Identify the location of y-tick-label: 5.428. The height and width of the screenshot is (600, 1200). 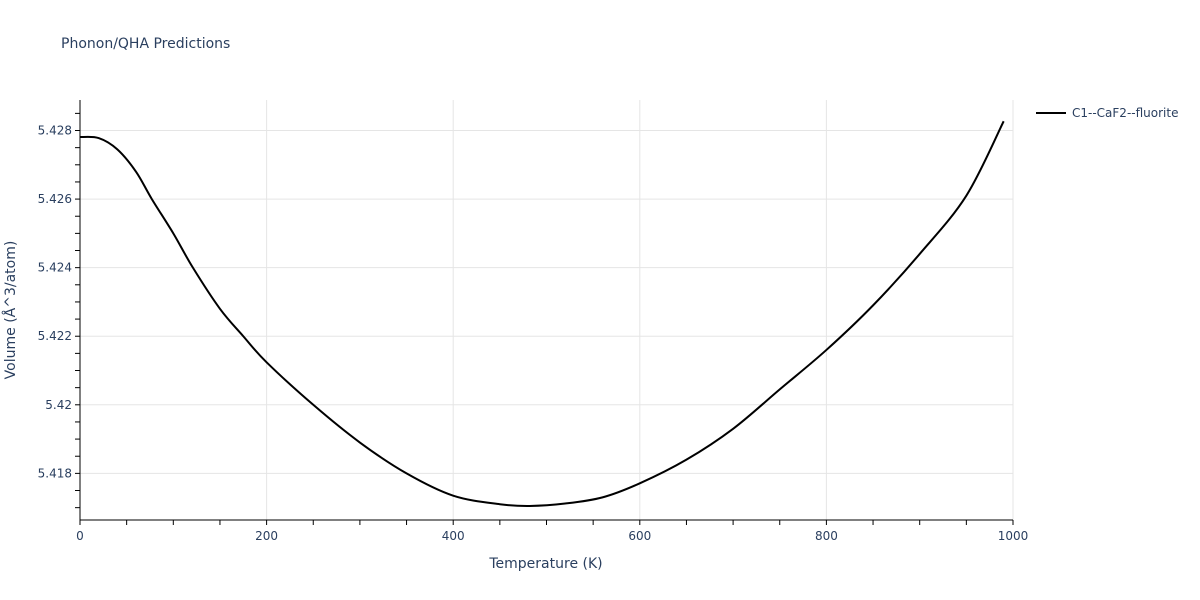
(55, 131).